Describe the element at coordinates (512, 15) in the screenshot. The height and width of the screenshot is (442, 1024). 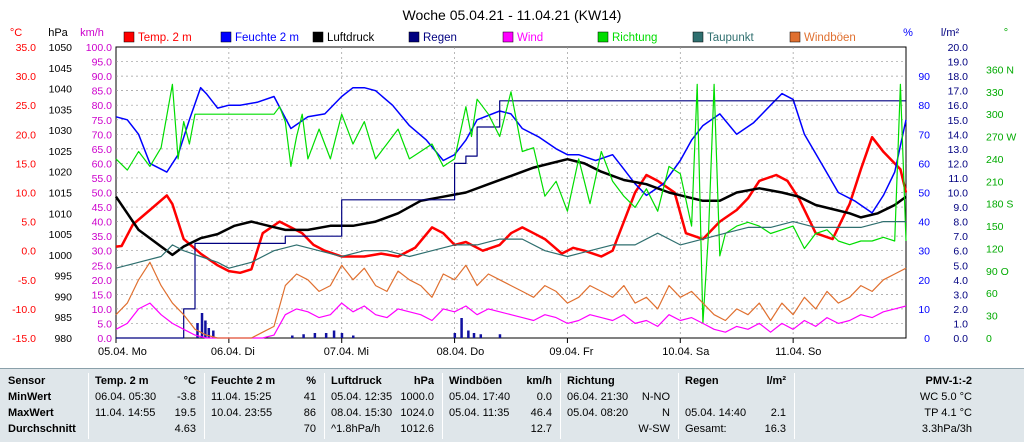
I see `chart-title: Woche 05.04.21 - 11.04.21 (KW14)` at that location.